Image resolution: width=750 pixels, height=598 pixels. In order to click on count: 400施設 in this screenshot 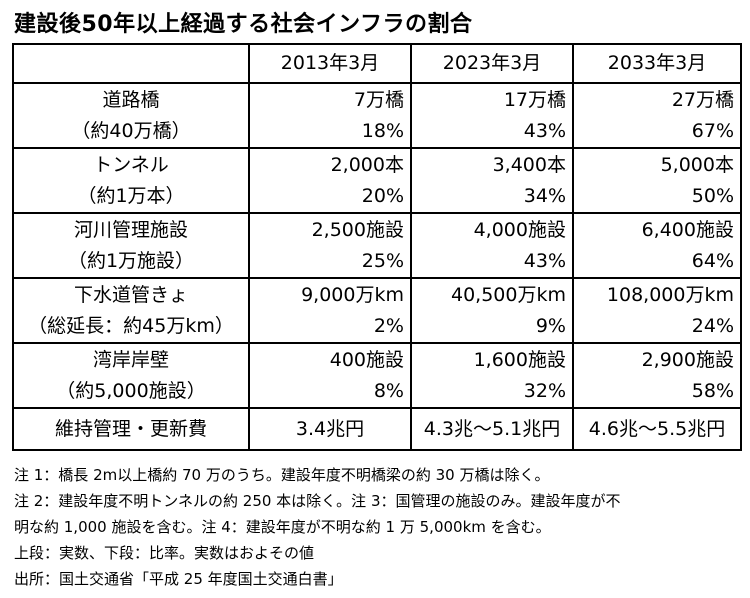, I will do `click(366, 359)`.